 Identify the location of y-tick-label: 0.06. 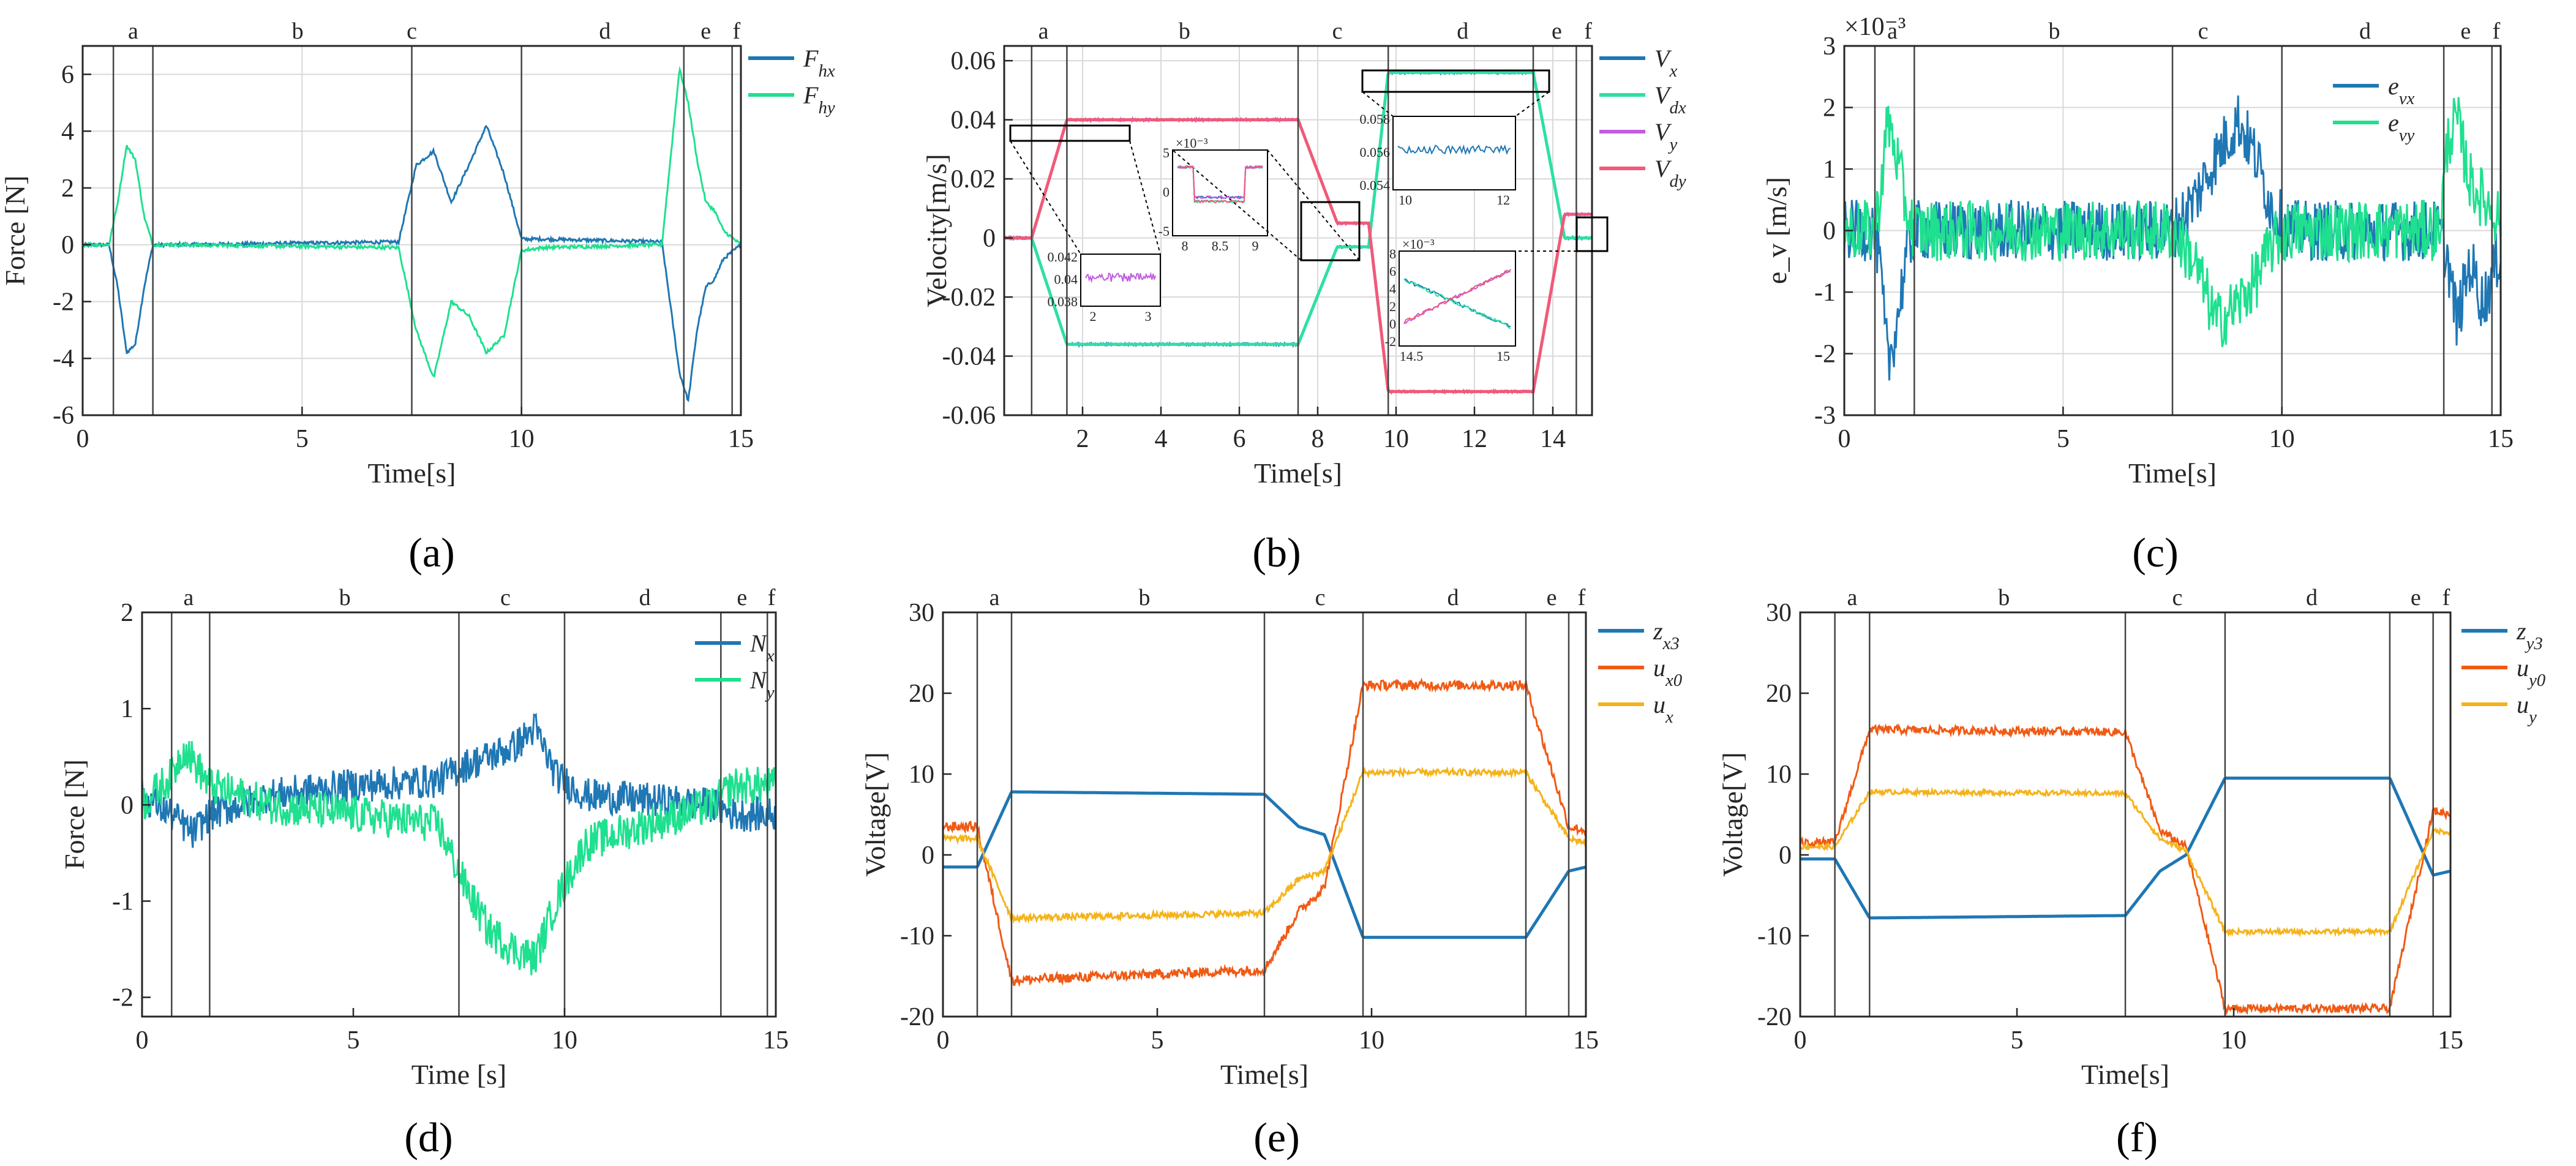
(973, 61).